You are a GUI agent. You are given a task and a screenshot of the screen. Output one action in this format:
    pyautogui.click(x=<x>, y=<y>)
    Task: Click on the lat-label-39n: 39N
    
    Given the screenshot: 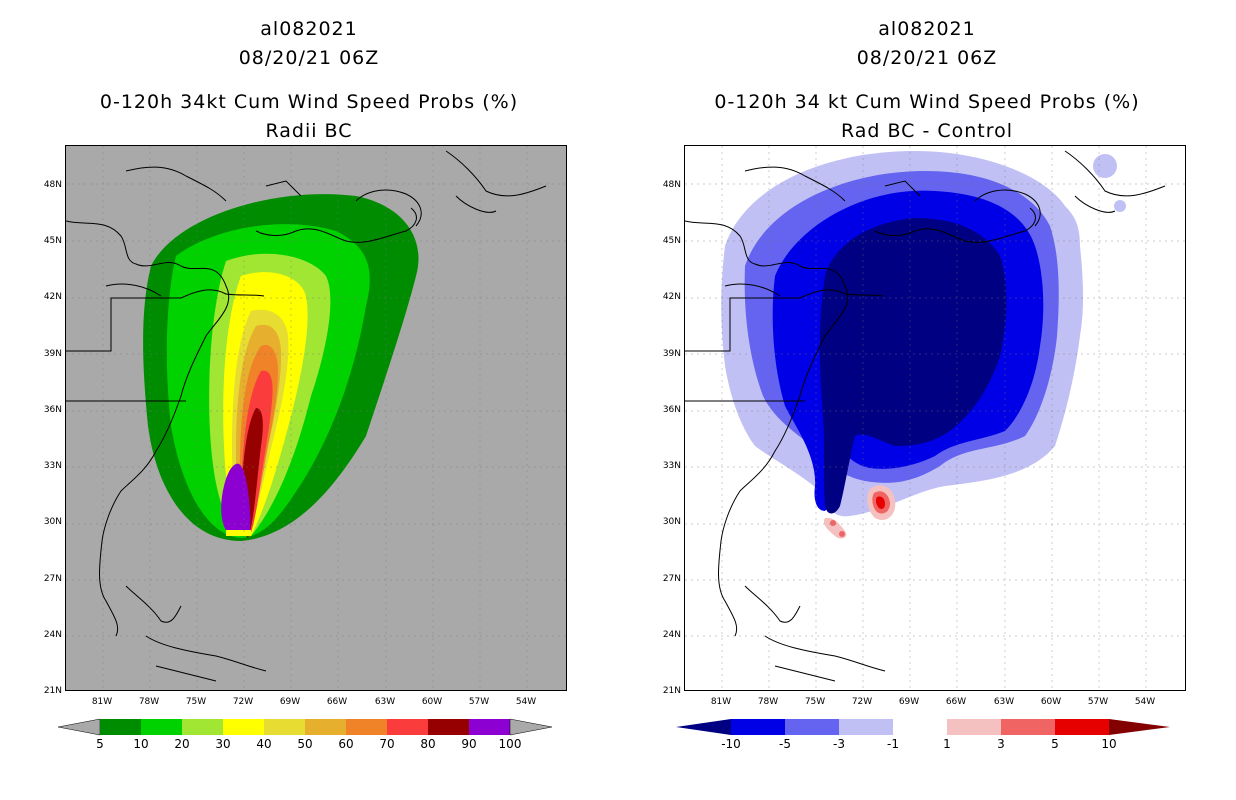 What is the action you would take?
    pyautogui.click(x=671, y=354)
    